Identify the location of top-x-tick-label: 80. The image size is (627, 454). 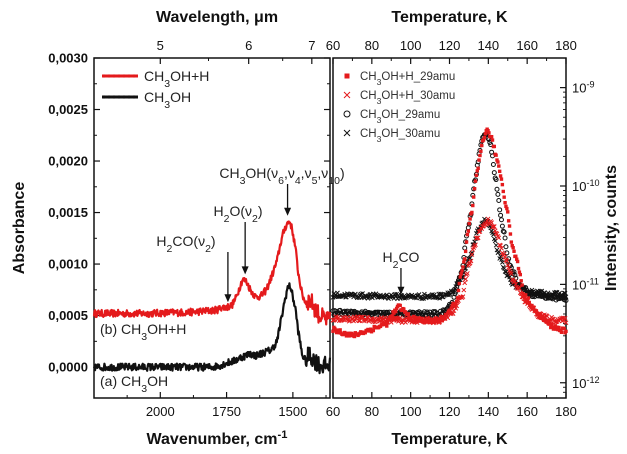
(372, 45).